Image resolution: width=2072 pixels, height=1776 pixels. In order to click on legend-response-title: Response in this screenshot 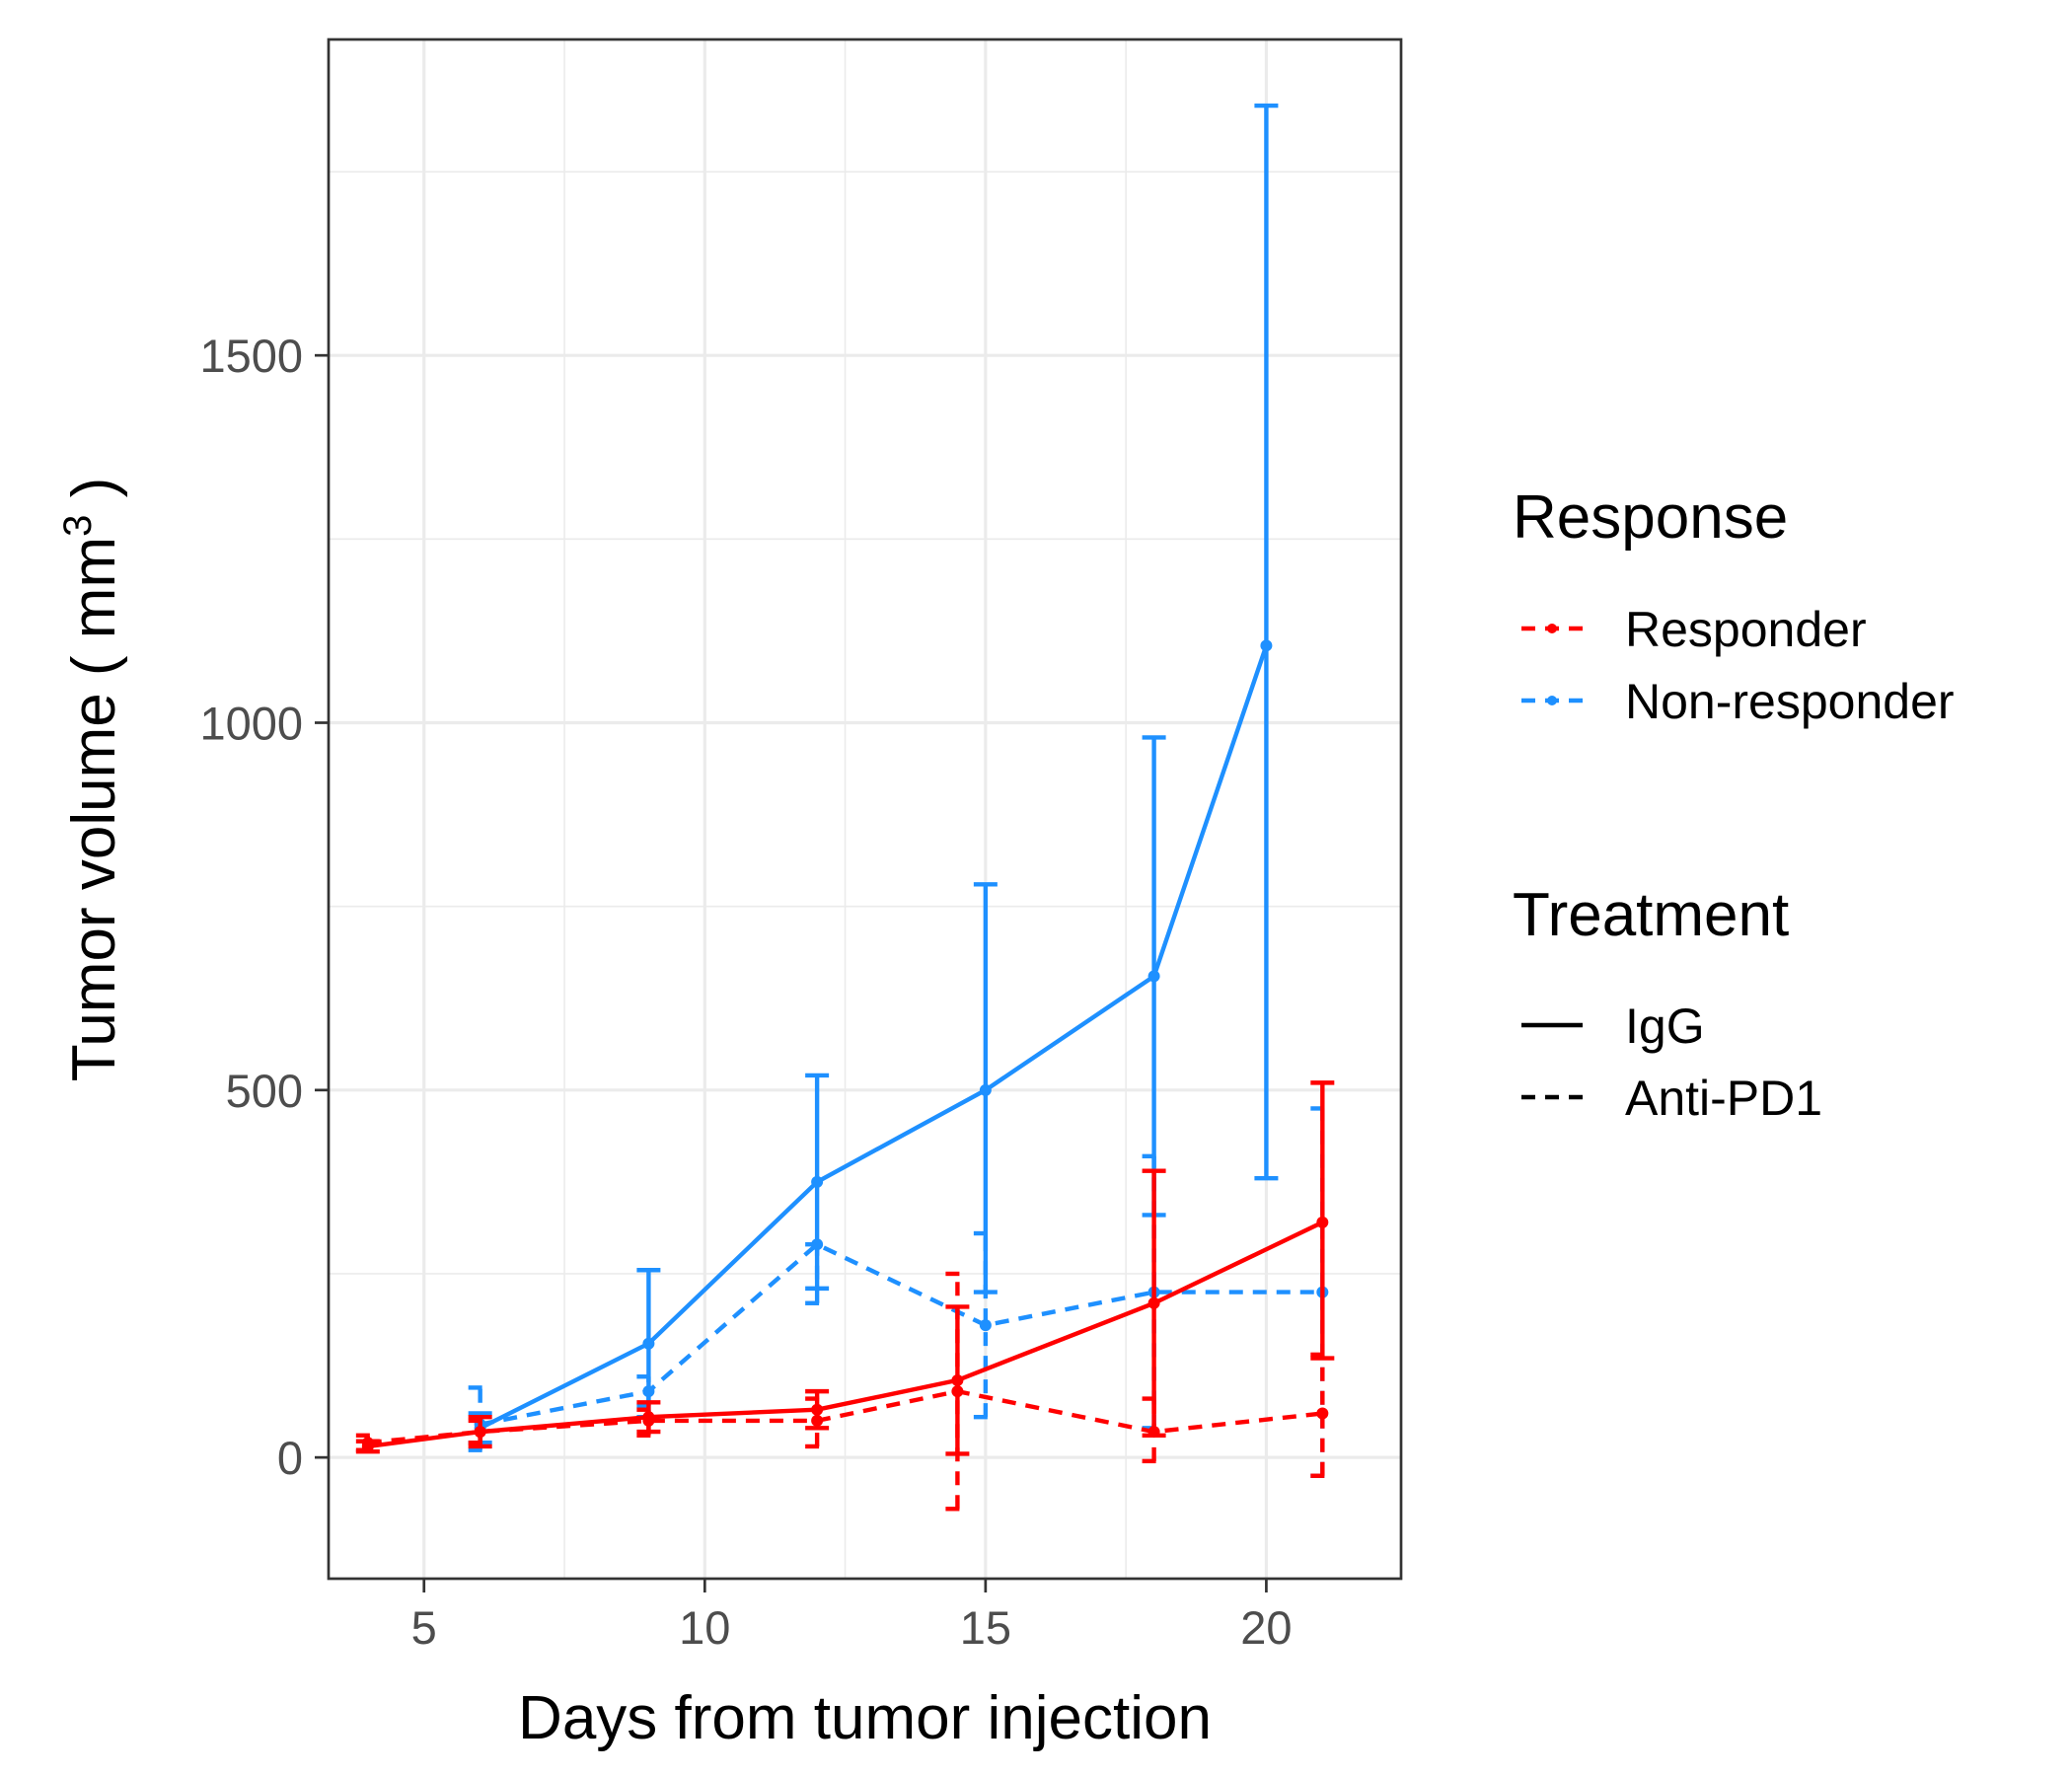, I will do `click(1651, 518)`.